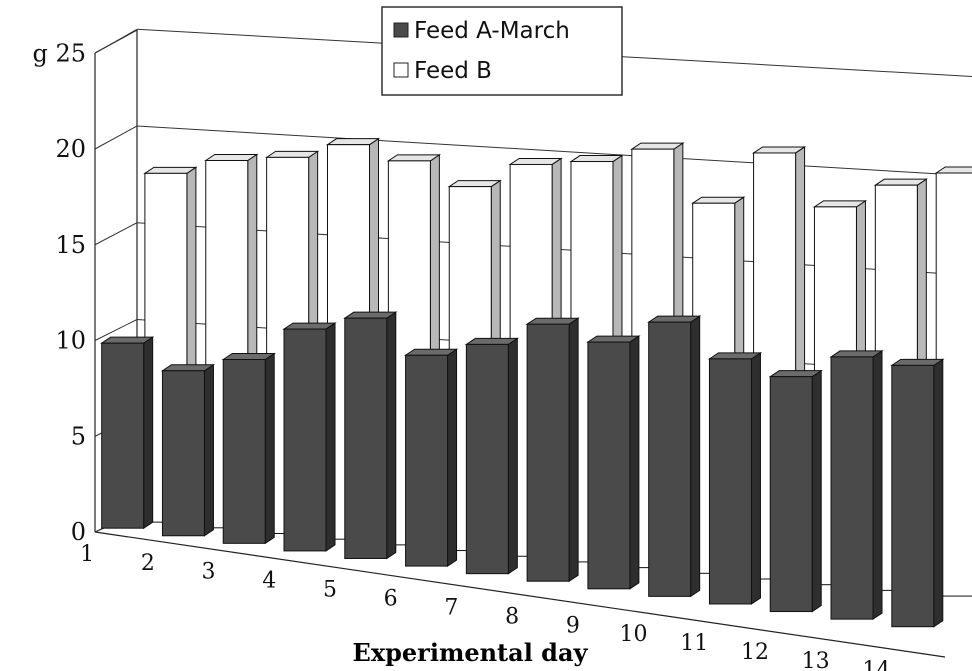  What do you see at coordinates (78, 532) in the screenshot?
I see `y-tick-label: 0` at bounding box center [78, 532].